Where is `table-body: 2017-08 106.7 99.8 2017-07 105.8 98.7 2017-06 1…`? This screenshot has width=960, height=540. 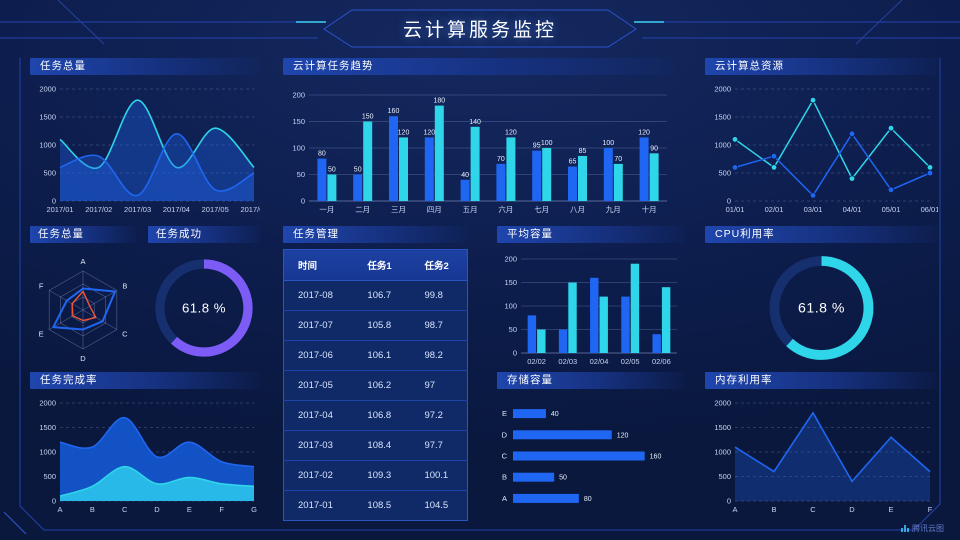 table-body: 2017-08 106.7 99.8 2017-07 105.8 98.7 2017-06 1… is located at coordinates (375, 400).